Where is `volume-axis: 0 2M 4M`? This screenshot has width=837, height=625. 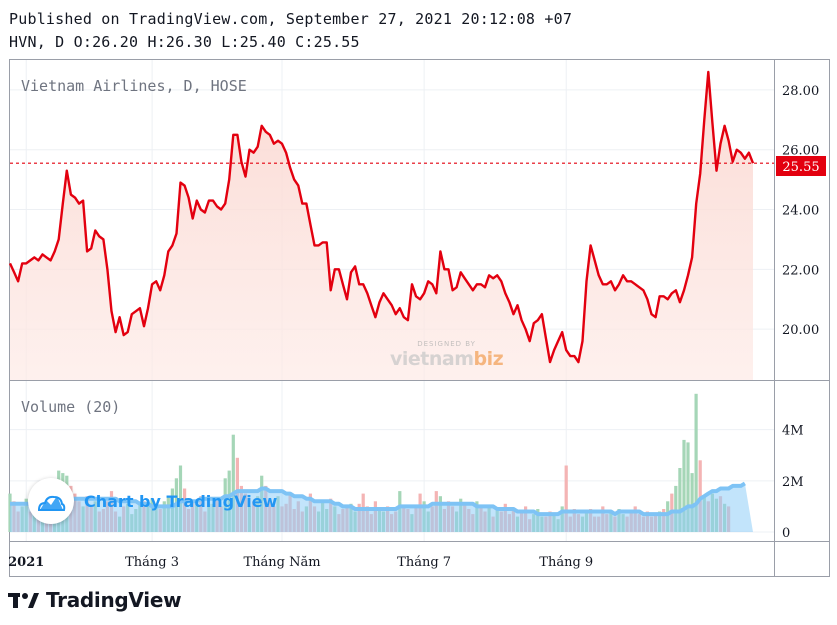
volume-axis: 0 2M 4M is located at coordinates (793, 482).